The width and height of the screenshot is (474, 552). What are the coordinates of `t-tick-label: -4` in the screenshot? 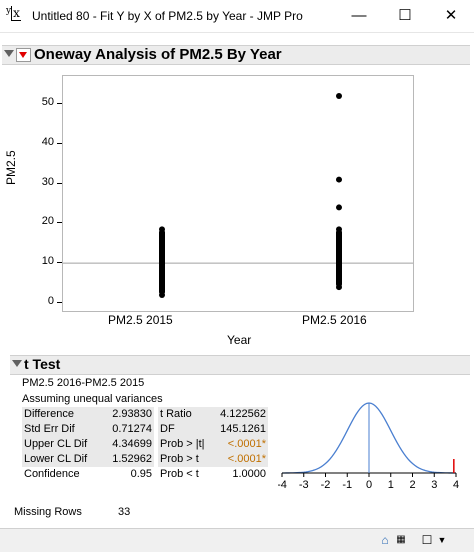 It's located at (282, 485).